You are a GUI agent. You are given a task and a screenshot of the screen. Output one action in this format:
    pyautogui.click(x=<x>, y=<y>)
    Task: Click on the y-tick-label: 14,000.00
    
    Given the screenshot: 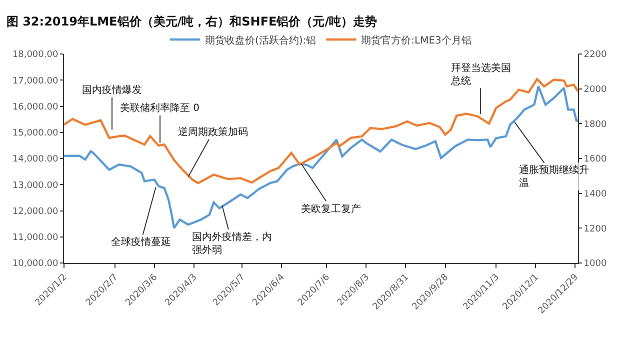 What is the action you would take?
    pyautogui.click(x=35, y=159)
    